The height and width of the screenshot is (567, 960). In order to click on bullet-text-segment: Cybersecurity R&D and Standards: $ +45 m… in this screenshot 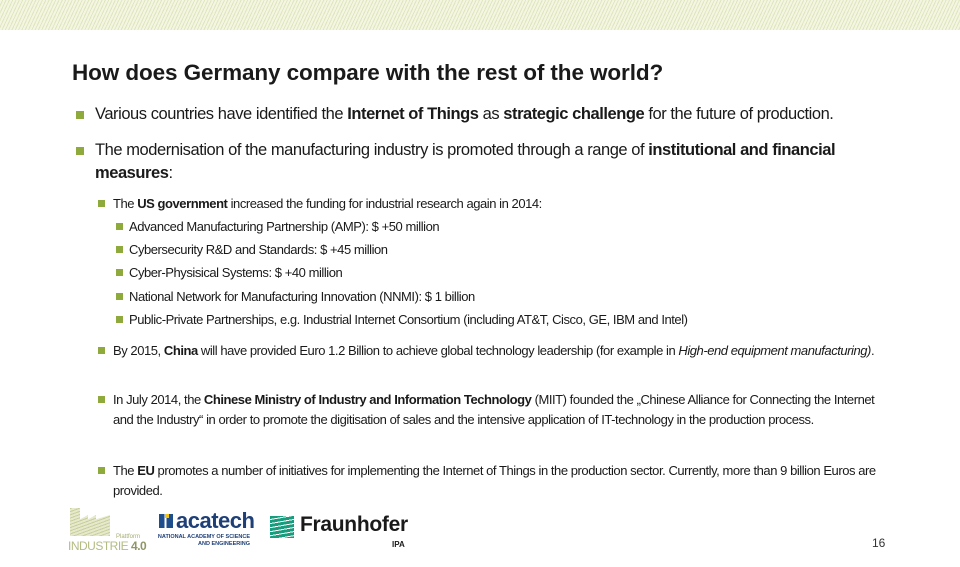, I will do `click(258, 249)`.